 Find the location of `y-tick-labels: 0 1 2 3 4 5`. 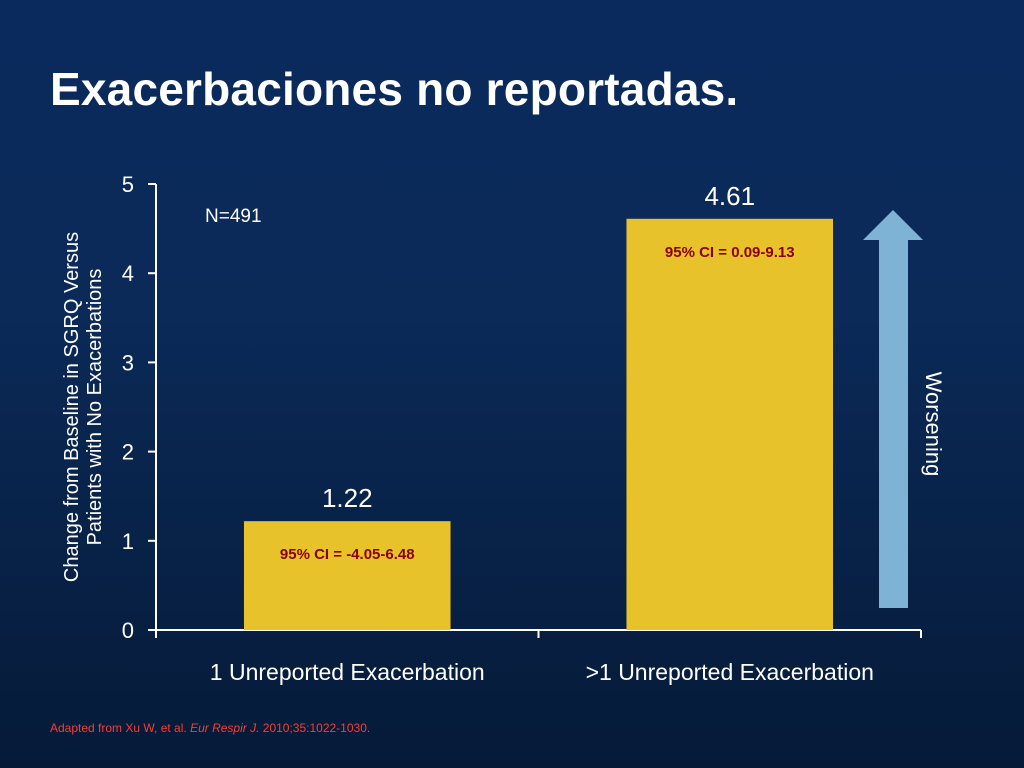

y-tick-labels: 0 1 2 3 4 5 is located at coordinates (128, 407).